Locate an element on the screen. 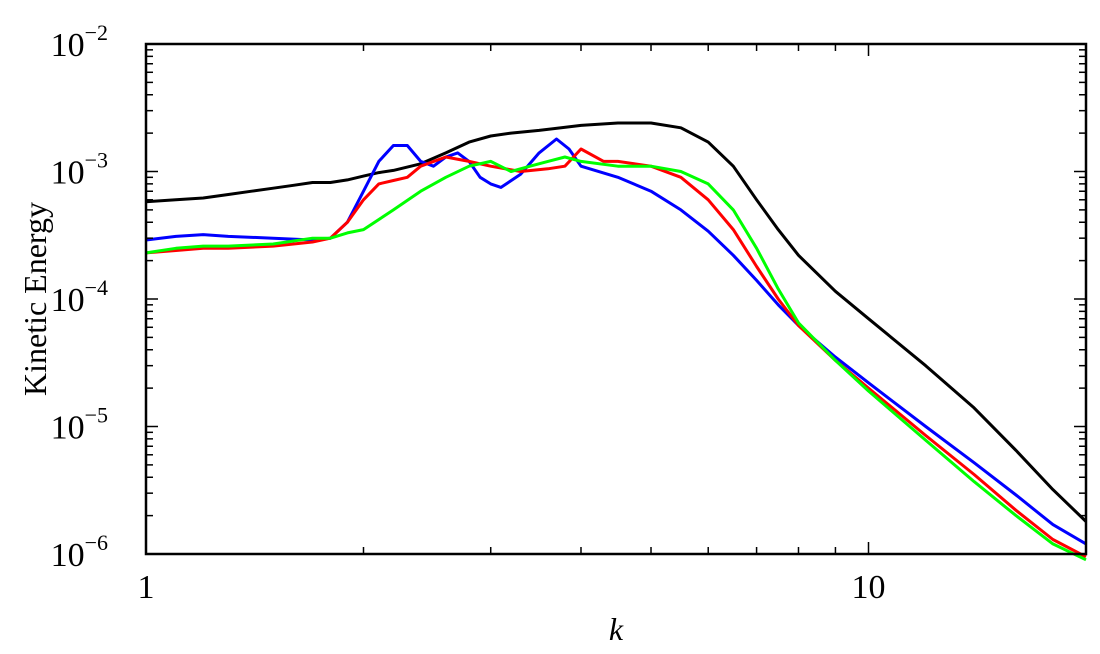  y-tick-label: 10⁻⁴ is located at coordinates (79, 297).